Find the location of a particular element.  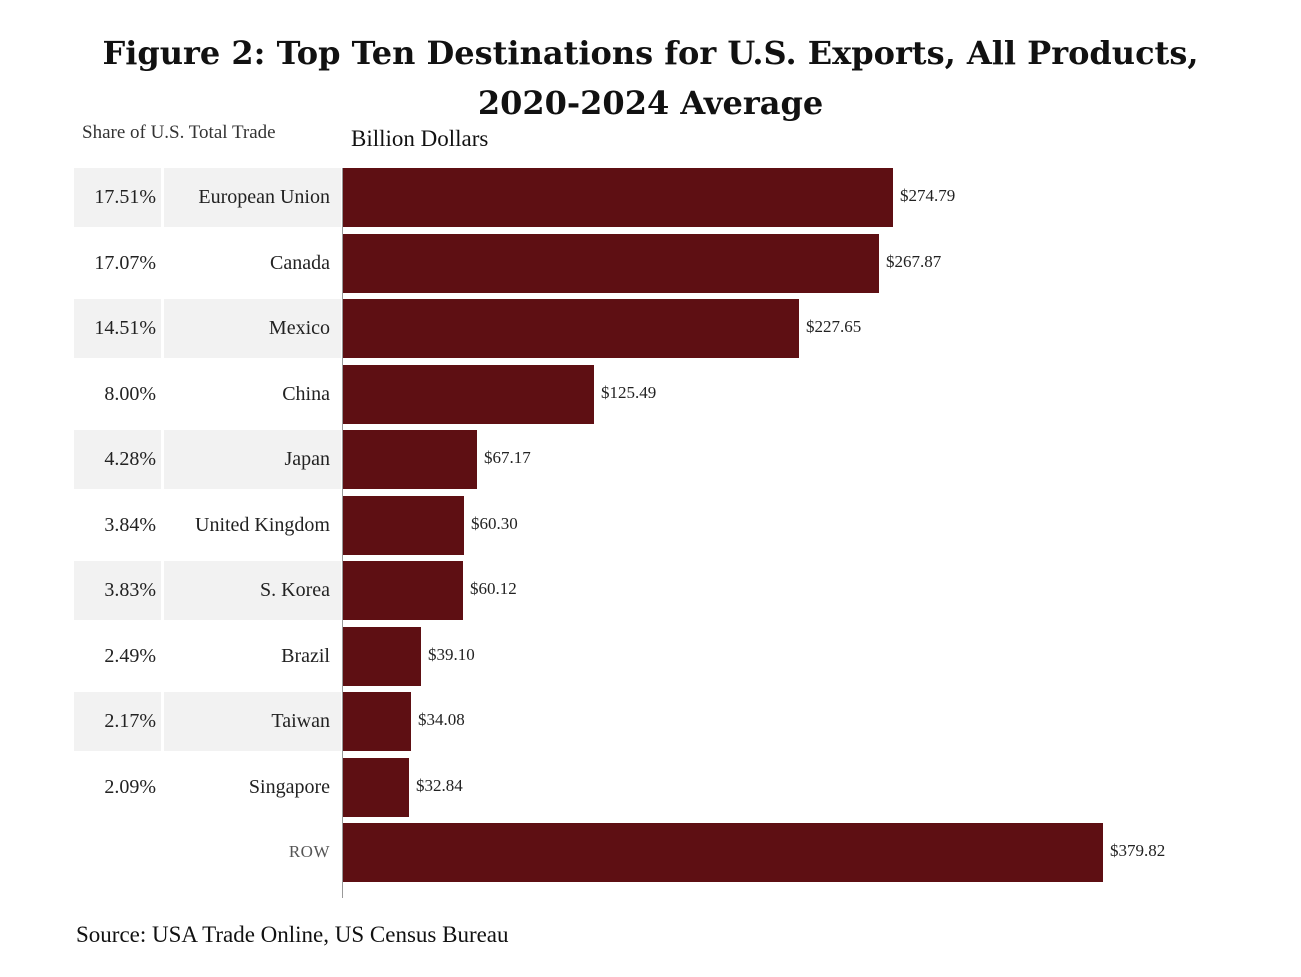

value-label: $39.10 is located at coordinates (451, 654).